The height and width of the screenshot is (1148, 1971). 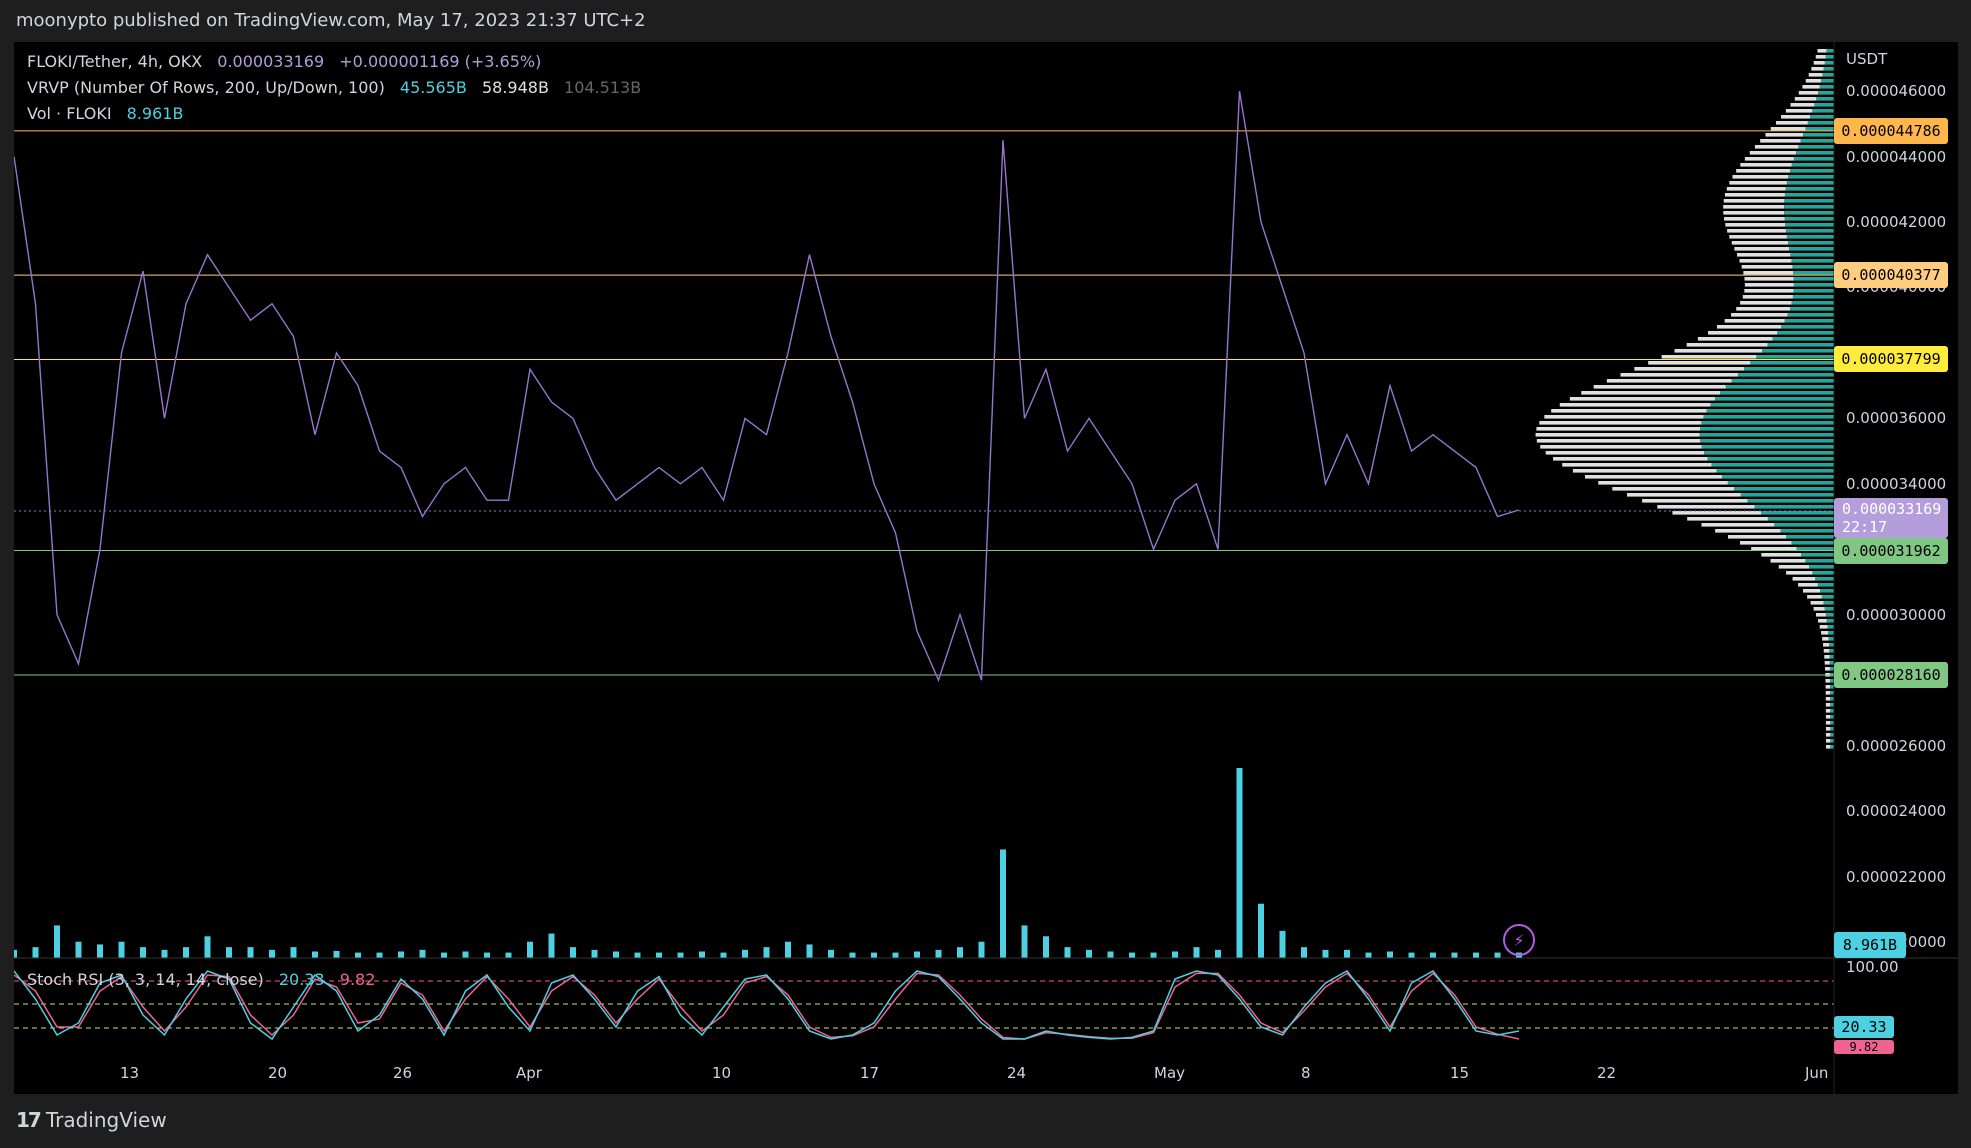 What do you see at coordinates (1864, 1047) in the screenshot?
I see `stoch-d-tag: 9.82` at bounding box center [1864, 1047].